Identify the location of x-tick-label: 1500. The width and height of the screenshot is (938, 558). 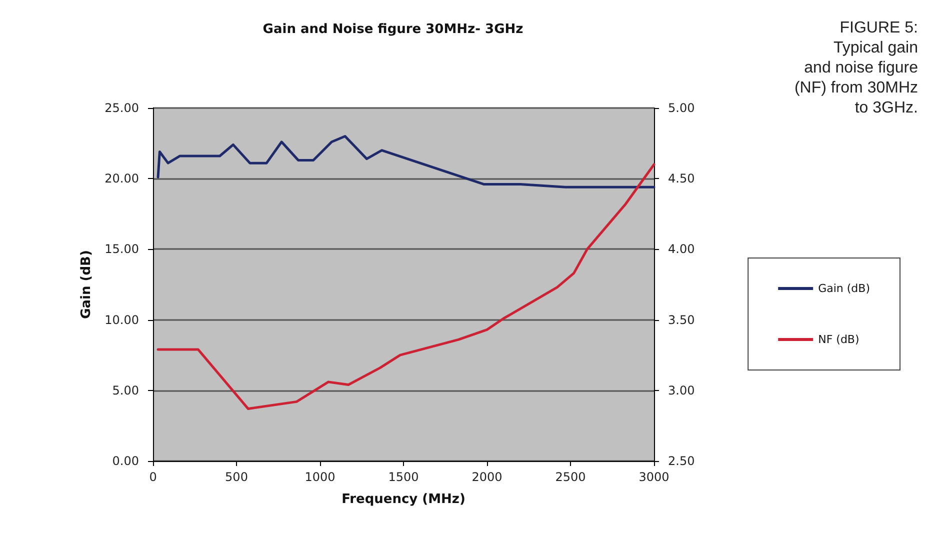
(403, 477).